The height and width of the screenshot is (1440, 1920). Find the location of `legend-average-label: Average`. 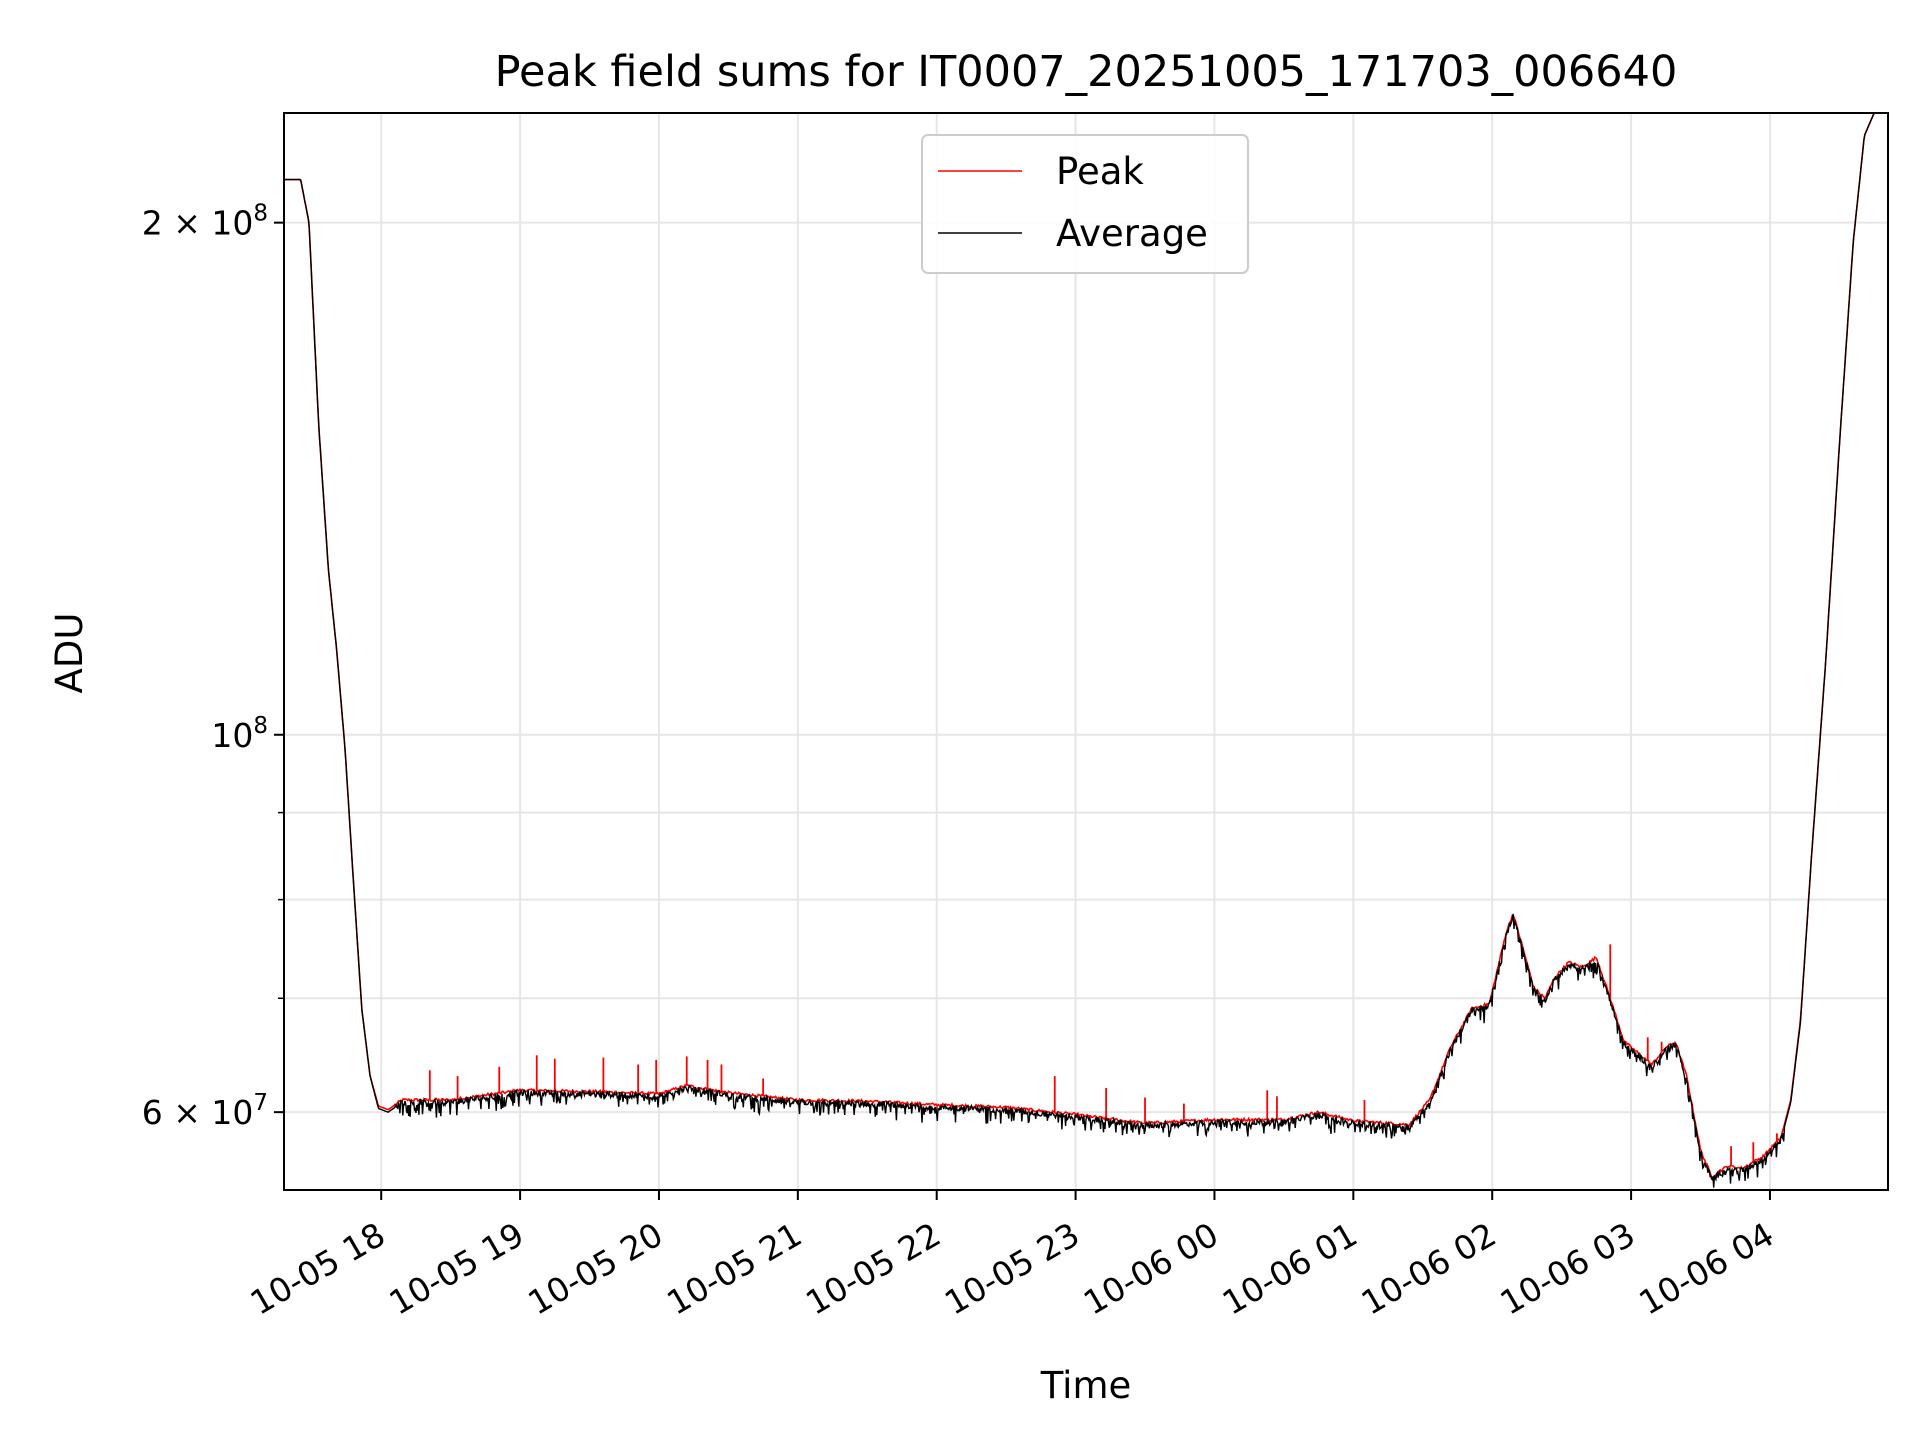

legend-average-label: Average is located at coordinates (1132, 233).